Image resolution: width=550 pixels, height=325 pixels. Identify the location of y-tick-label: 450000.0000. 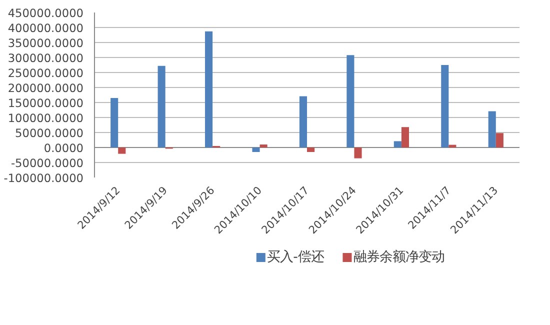
(46, 13).